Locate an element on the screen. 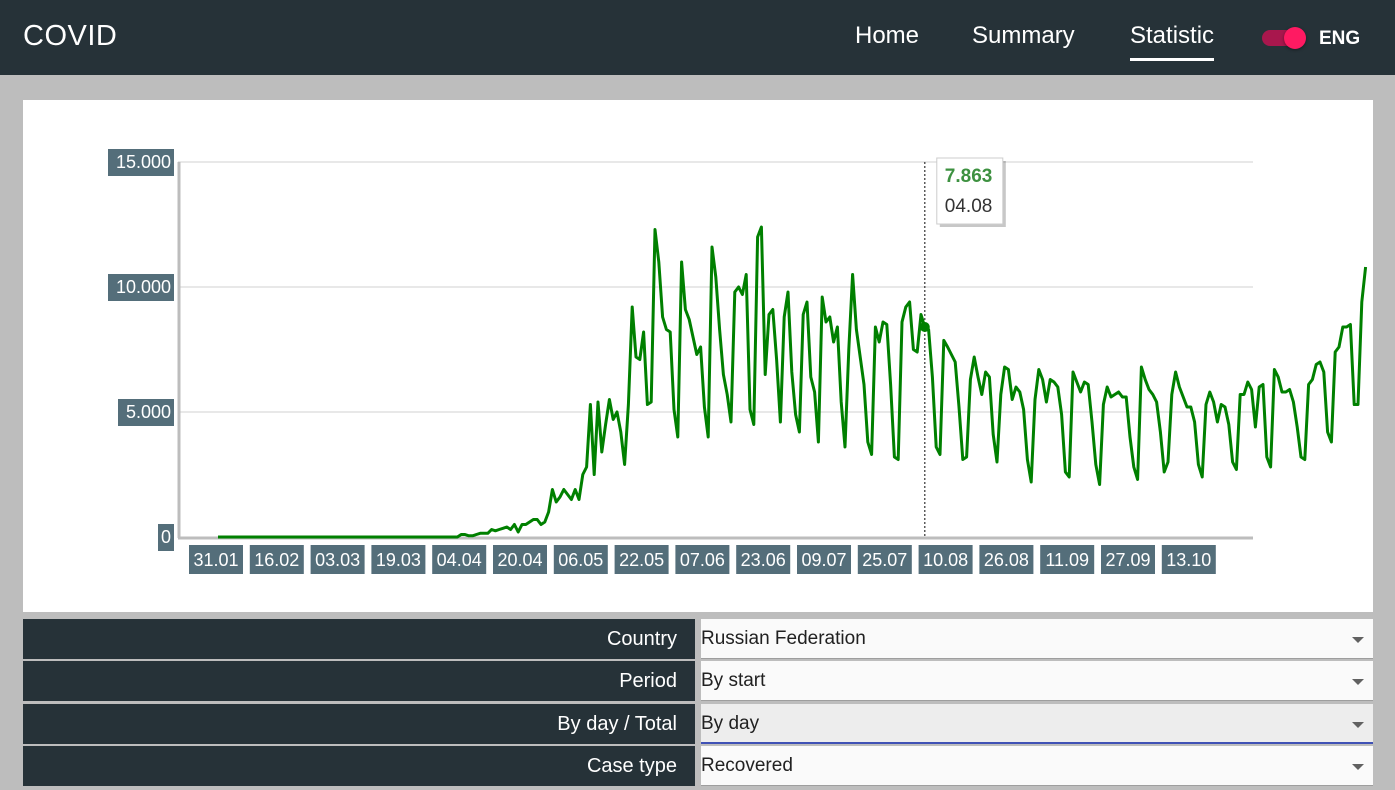  case-type-label: Case type is located at coordinates (359, 766).